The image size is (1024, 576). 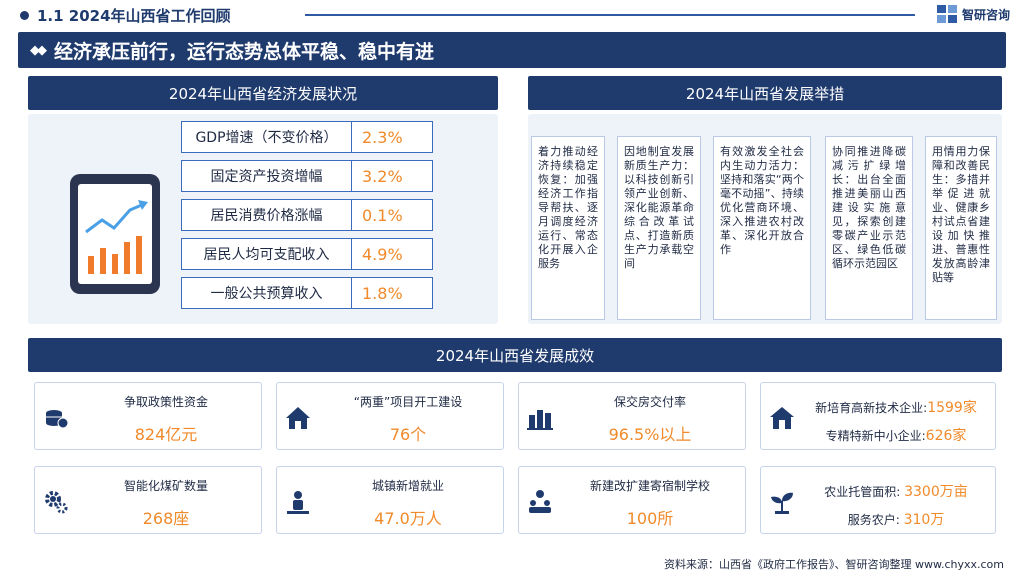 What do you see at coordinates (875, 436) in the screenshot?
I see `card-title-2: 专精特新中小企业:` at bounding box center [875, 436].